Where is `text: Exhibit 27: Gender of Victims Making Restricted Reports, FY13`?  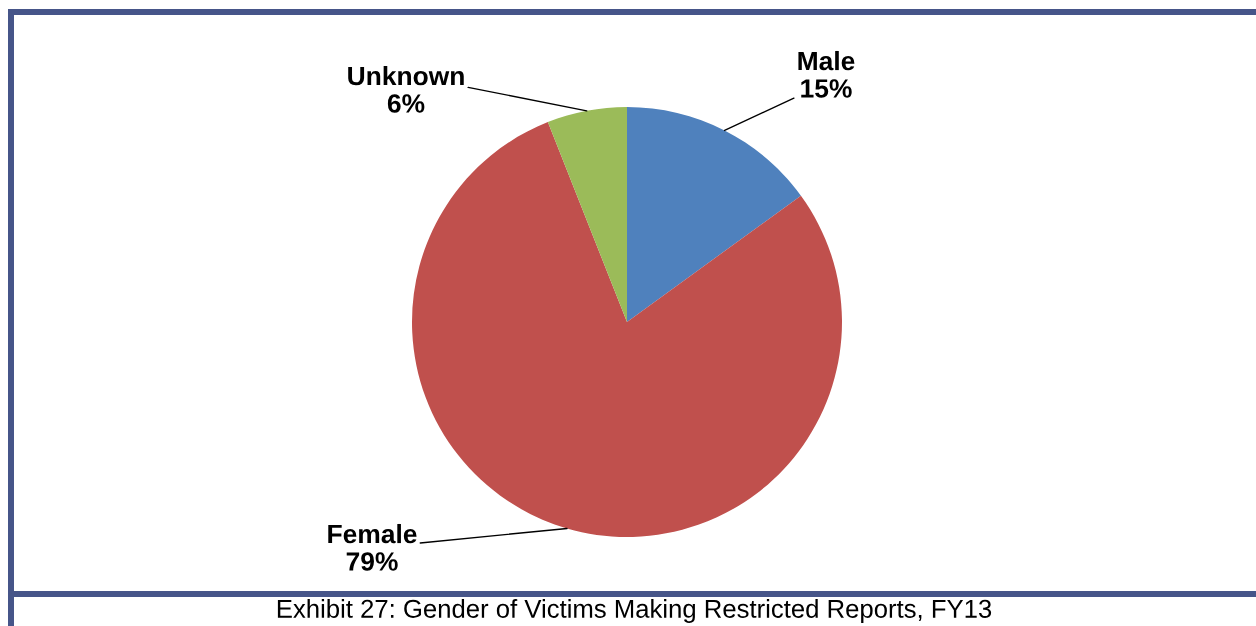 text: Exhibit 27: Gender of Victims Making Restricted Reports, FY13 is located at coordinates (634, 611).